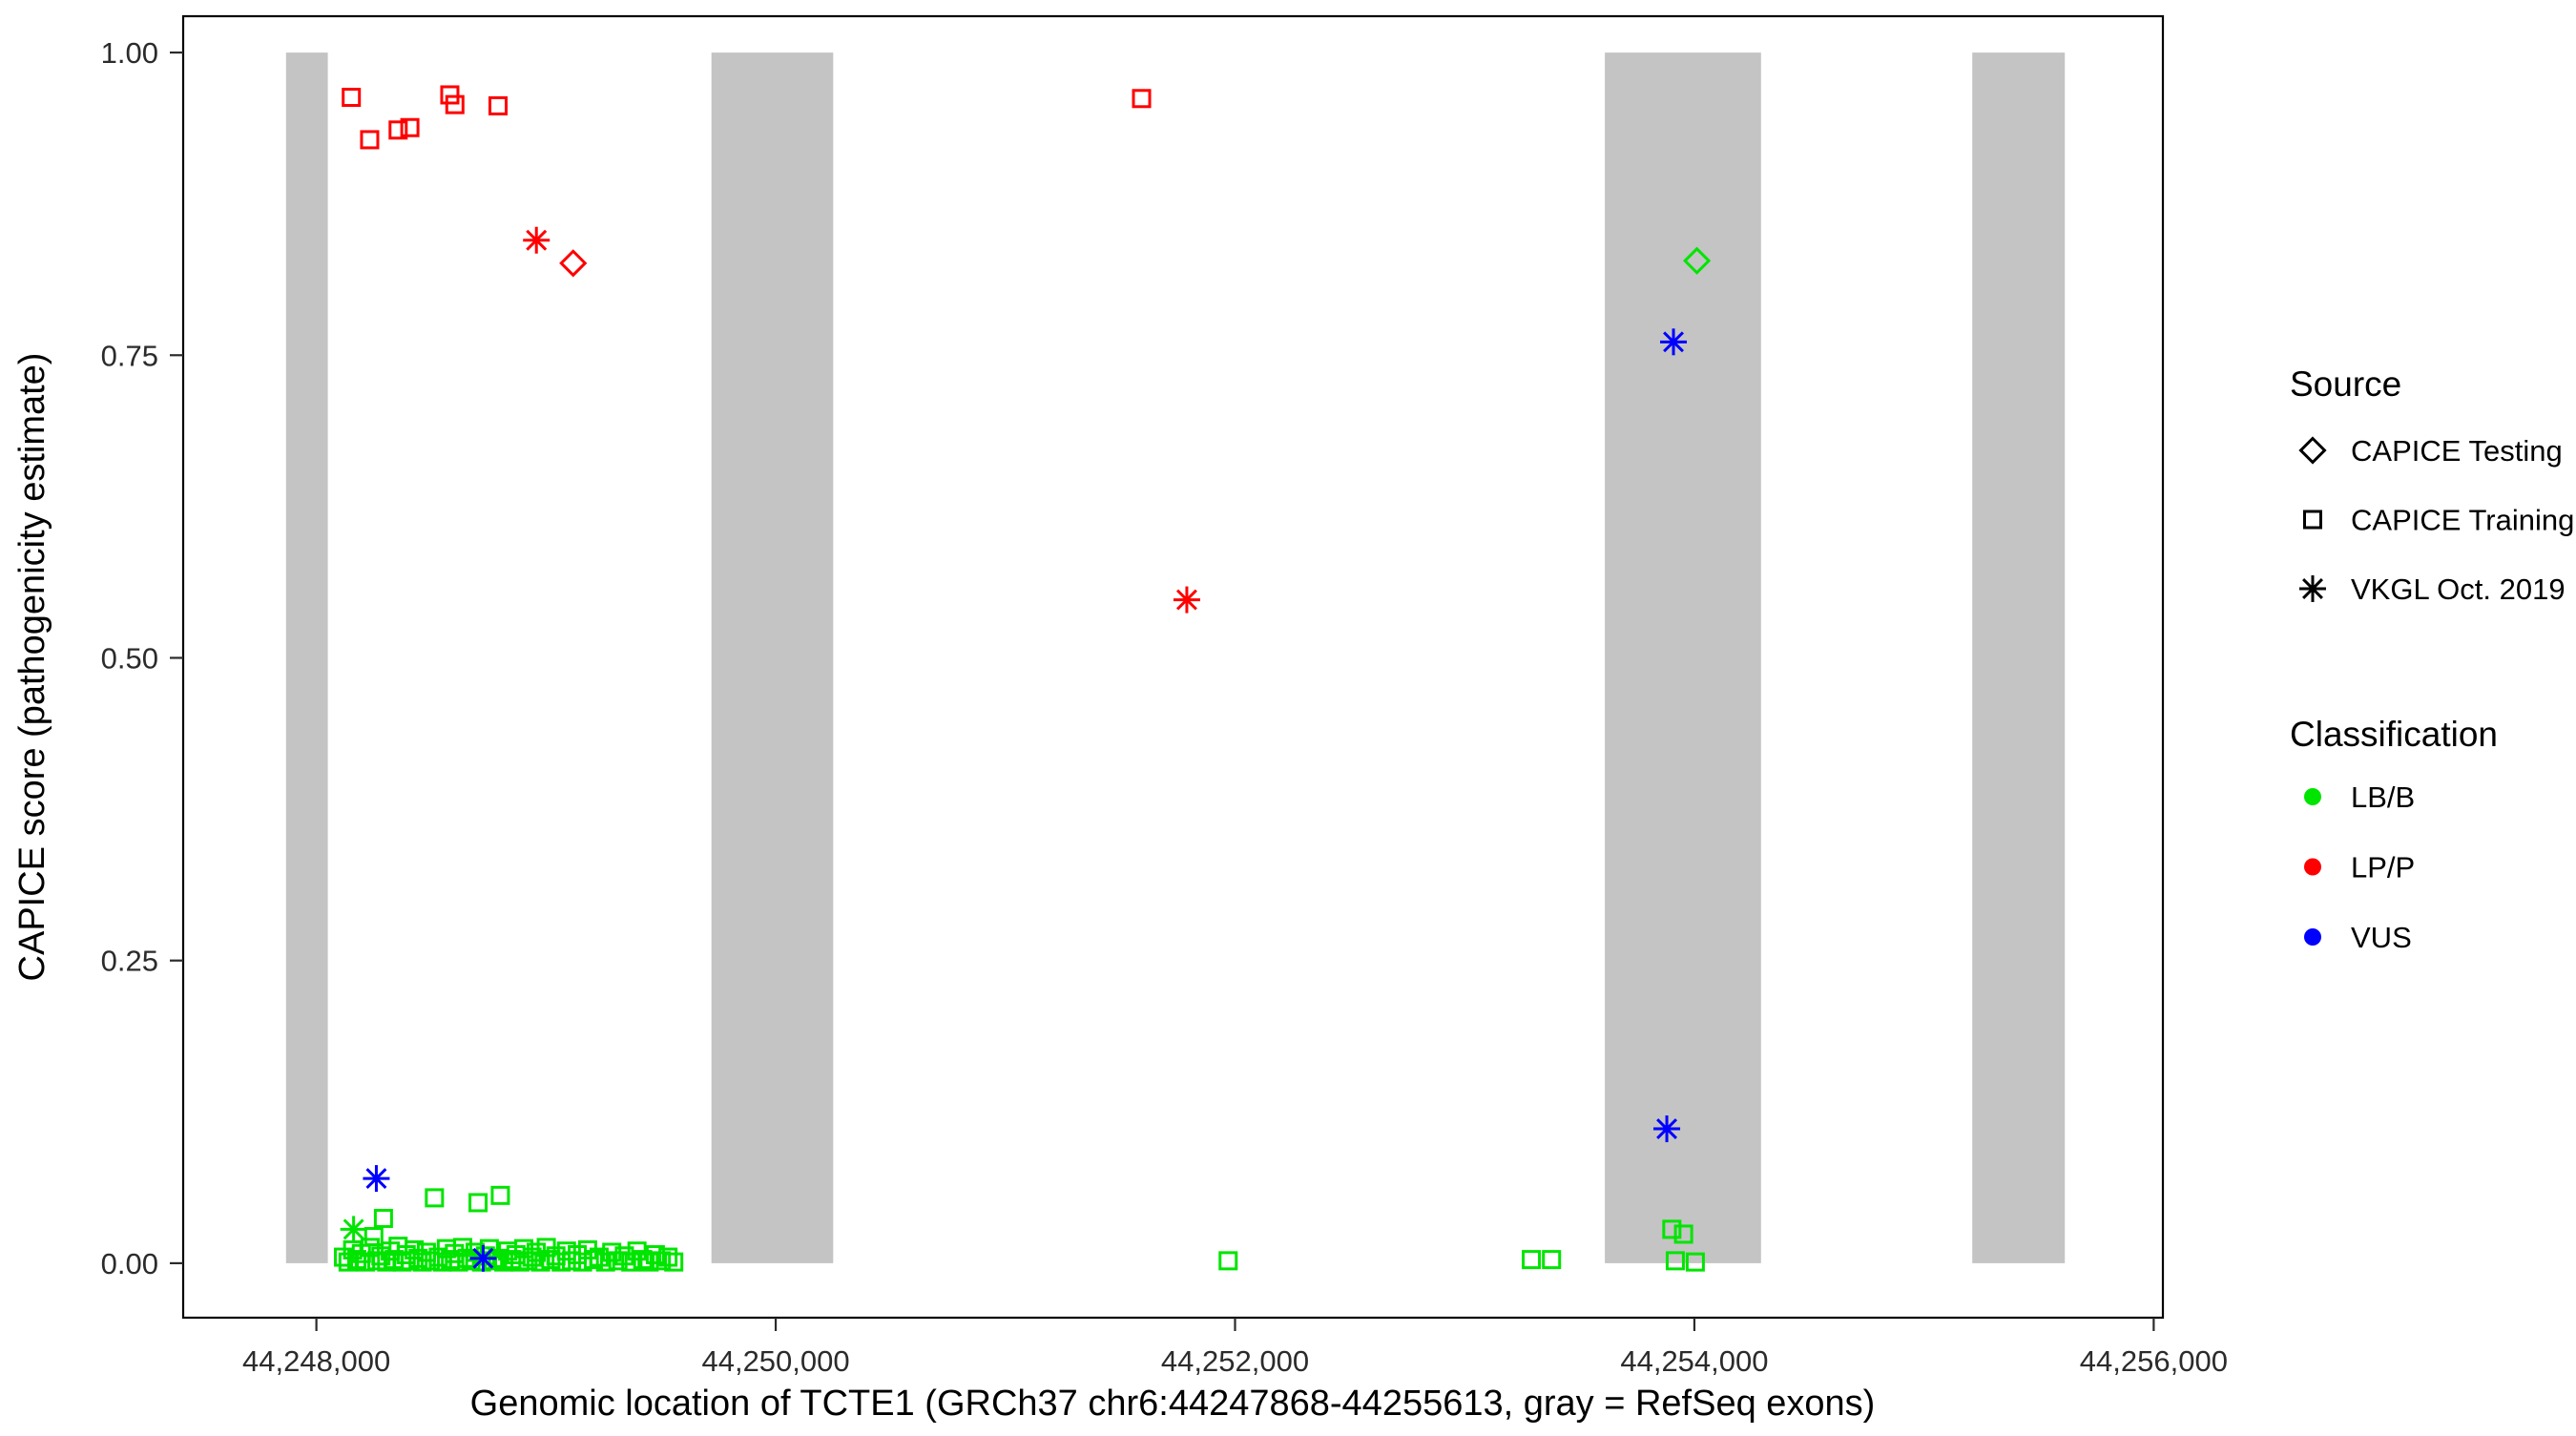 The height and width of the screenshot is (1436, 2576). Describe the element at coordinates (861, 420) in the screenshot. I see `series-vkgl-oct-2019-lp-p` at that location.